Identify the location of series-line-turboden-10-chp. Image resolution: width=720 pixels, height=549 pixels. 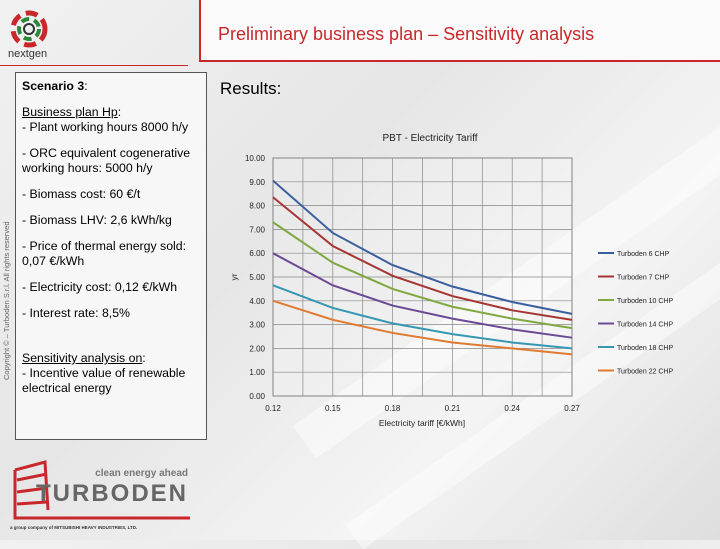
(422, 275).